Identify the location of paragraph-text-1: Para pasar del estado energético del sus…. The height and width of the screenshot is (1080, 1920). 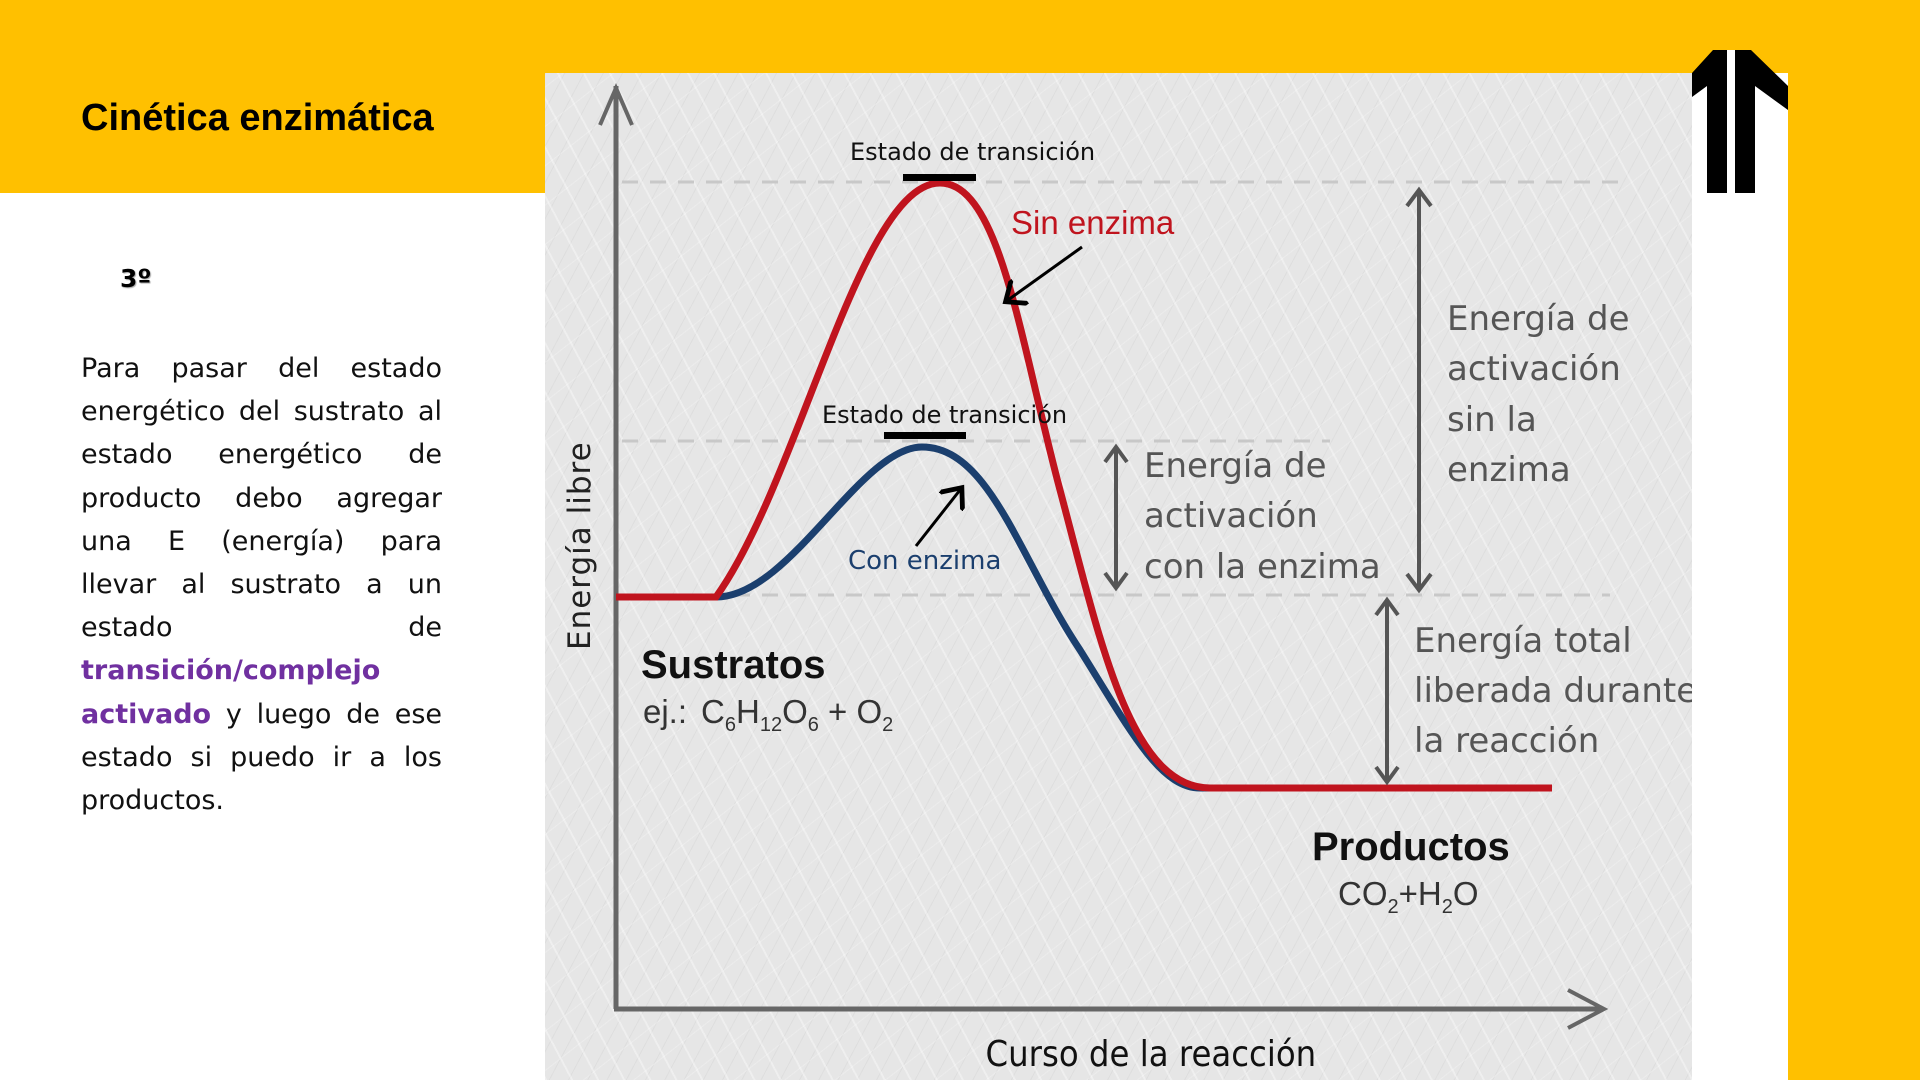
(261, 498).